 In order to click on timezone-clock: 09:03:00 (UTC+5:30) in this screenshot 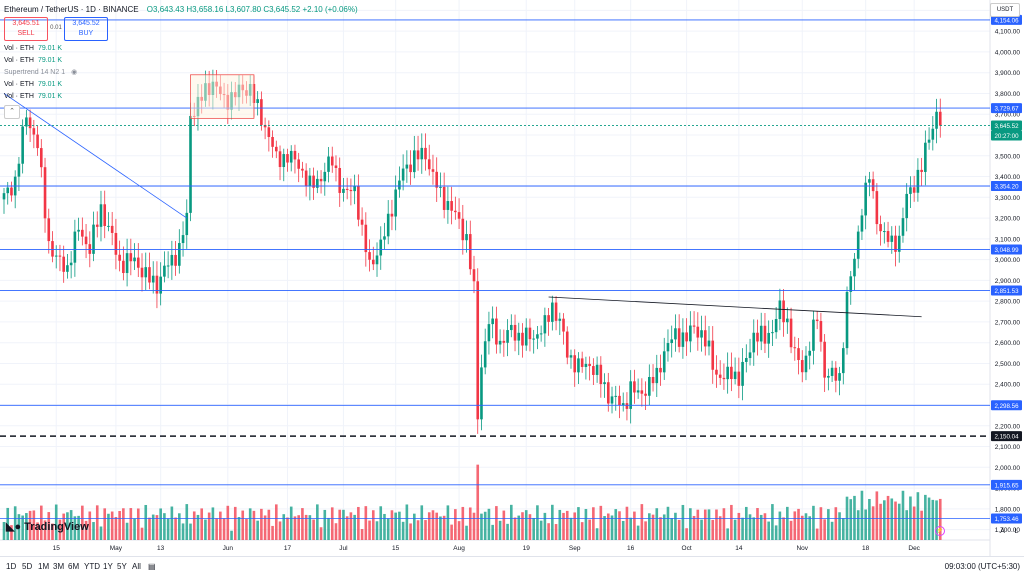, I will do `click(982, 566)`.